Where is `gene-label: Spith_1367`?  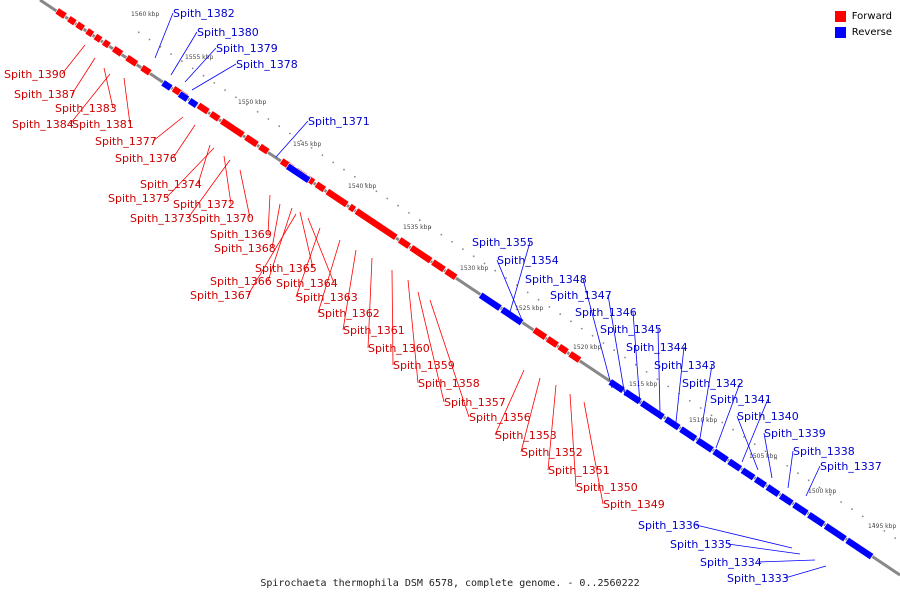
gene-label: Spith_1367 is located at coordinates (221, 295).